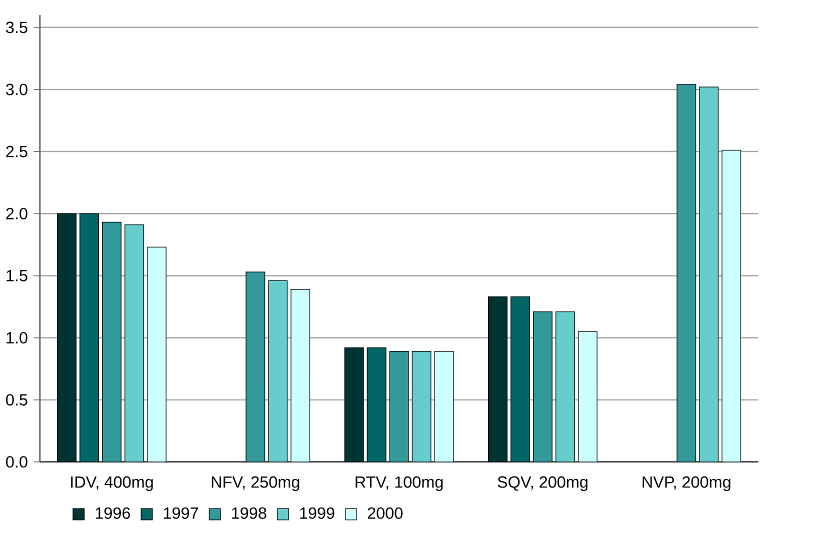  I want to click on legend-label: 1999, so click(317, 513).